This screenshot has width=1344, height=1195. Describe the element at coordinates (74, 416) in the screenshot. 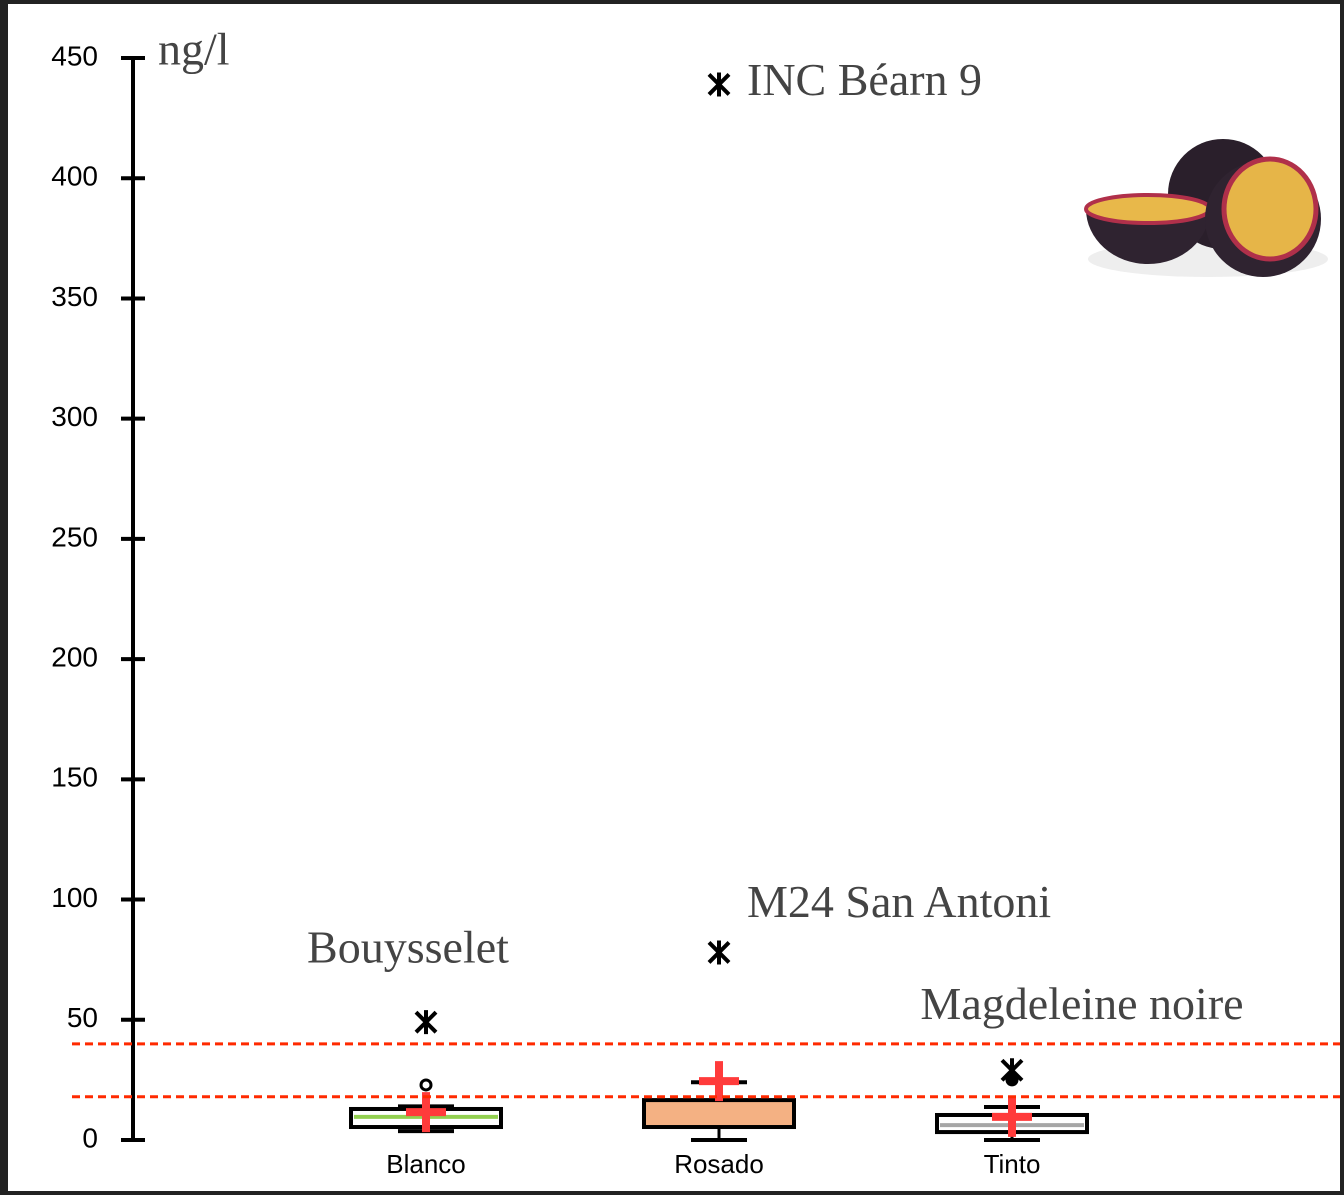

I see `y-tick-label: 300` at that location.